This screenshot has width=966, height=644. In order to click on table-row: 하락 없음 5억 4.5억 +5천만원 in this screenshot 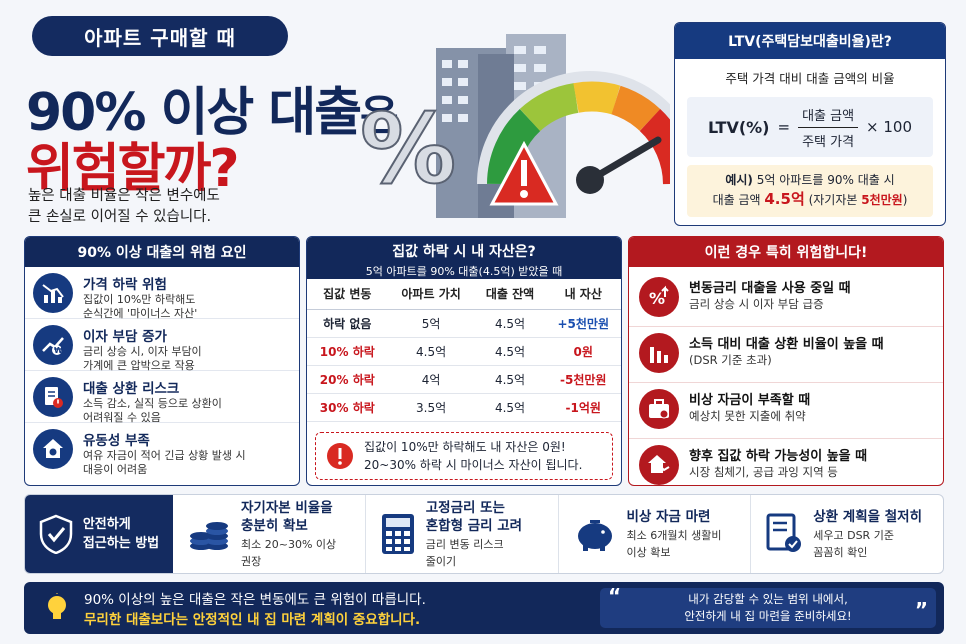, I will do `click(464, 323)`.